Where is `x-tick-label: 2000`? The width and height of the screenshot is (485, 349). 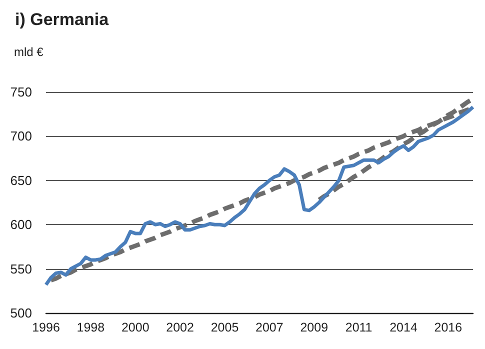 x-tick-label: 2000 is located at coordinates (135, 327).